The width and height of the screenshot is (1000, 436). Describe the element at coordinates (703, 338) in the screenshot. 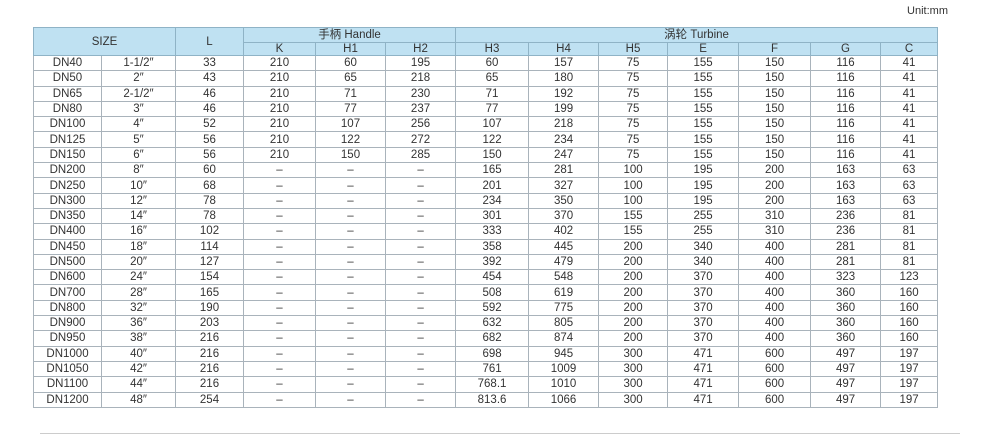

I see `table-cell: 370` at that location.